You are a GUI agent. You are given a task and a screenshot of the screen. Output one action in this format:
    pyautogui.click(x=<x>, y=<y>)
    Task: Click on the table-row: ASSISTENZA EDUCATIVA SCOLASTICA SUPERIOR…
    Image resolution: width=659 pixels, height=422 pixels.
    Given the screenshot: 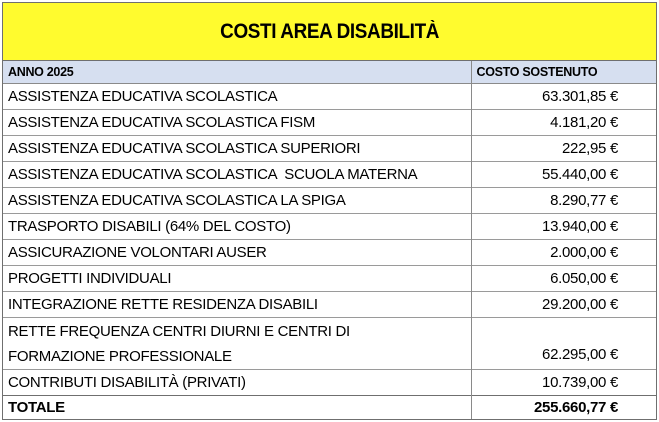 What is the action you would take?
    pyautogui.click(x=329, y=147)
    